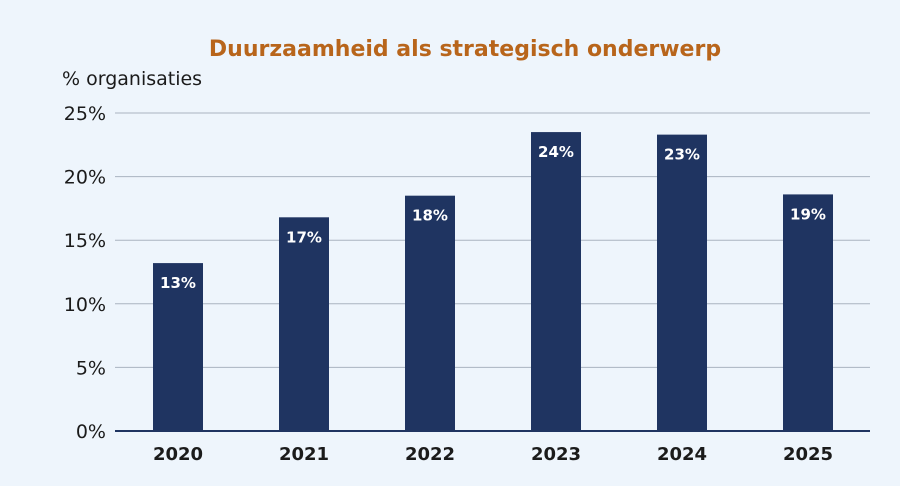 The width and height of the screenshot is (900, 486). I want to click on y-tick-label: 15%, so click(85, 241).